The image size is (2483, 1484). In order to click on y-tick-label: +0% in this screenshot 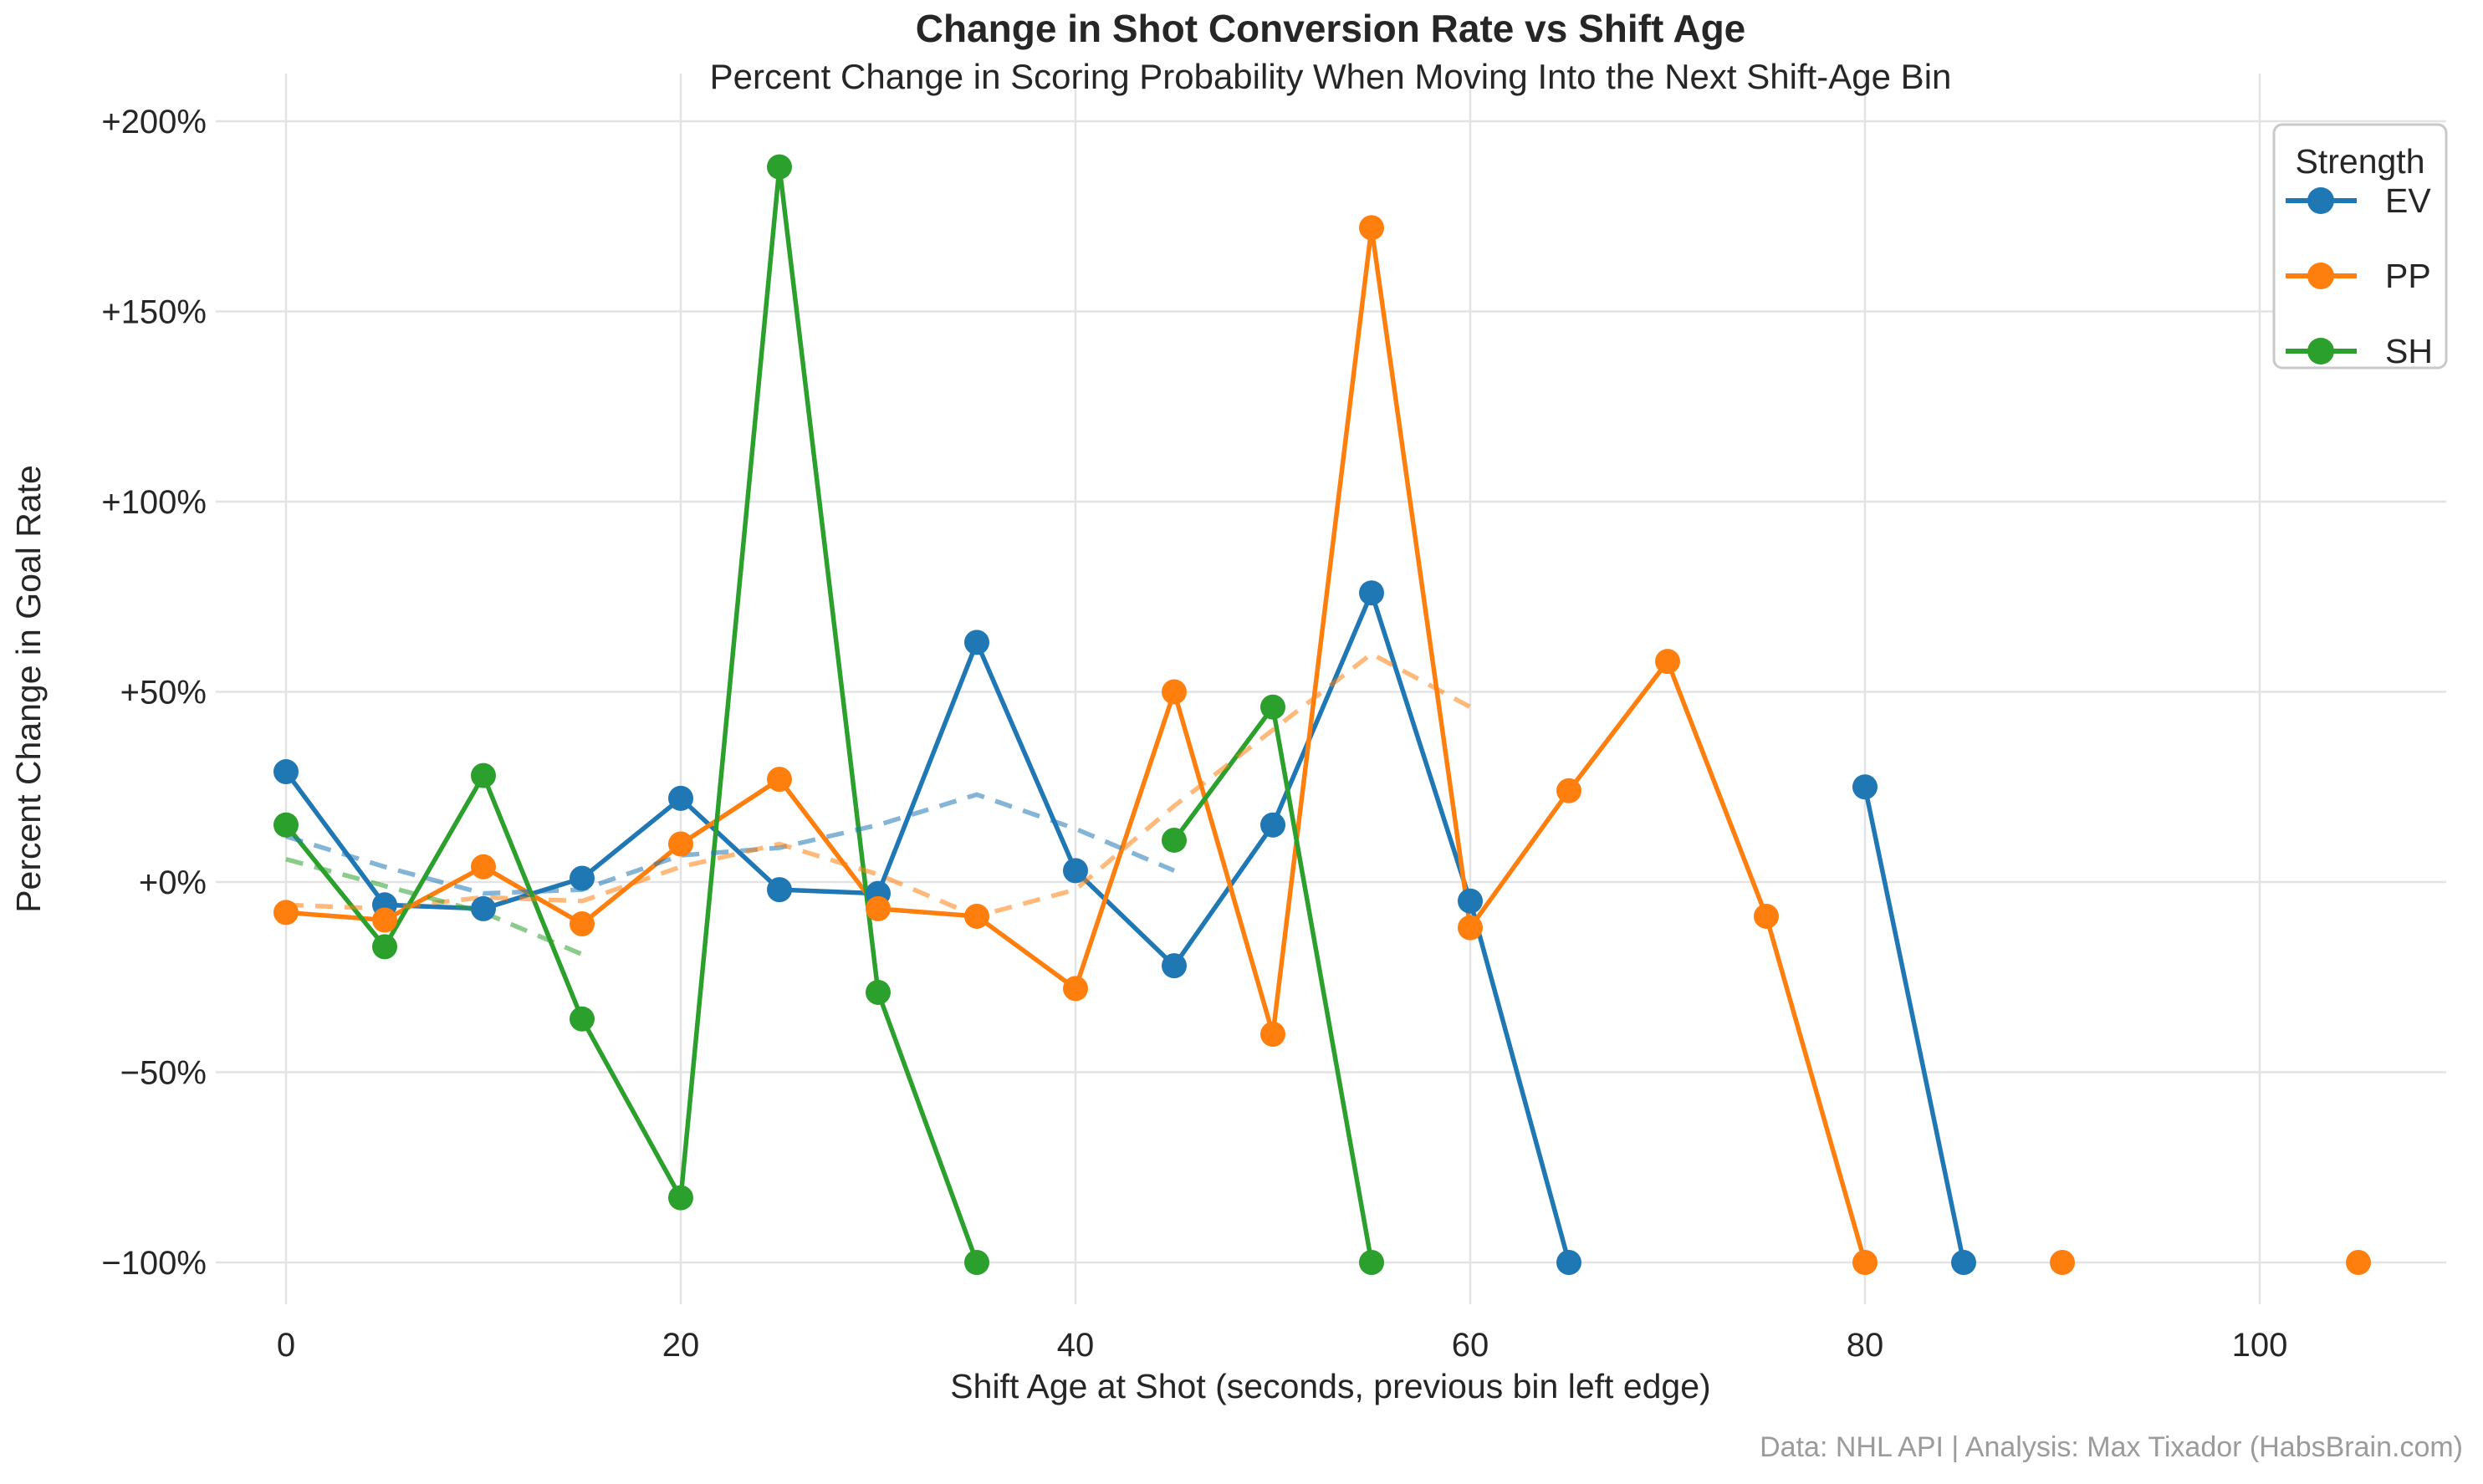, I will do `click(173, 882)`.